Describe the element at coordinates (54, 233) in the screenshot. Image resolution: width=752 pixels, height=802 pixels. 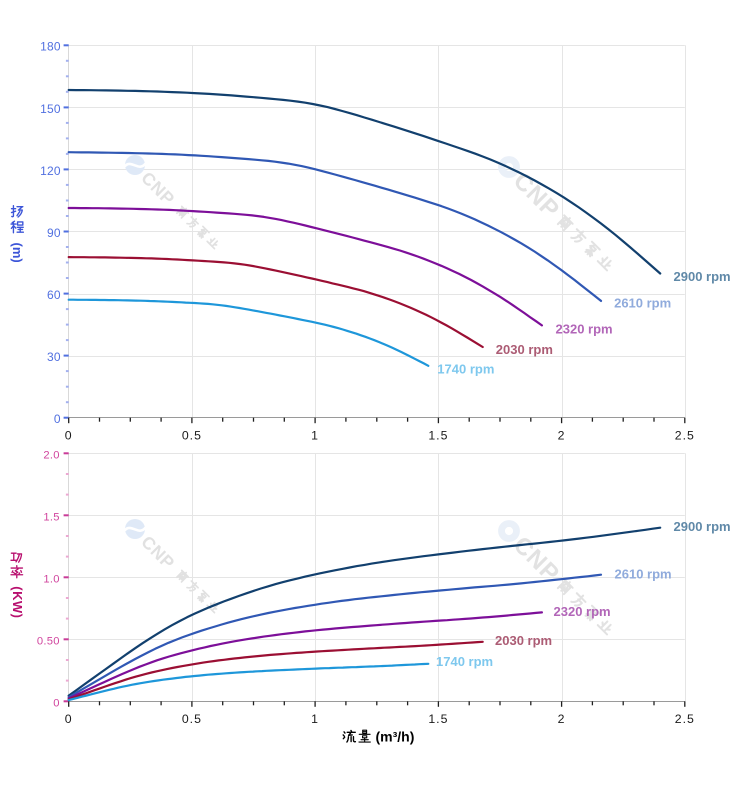
I see `svg-text: 90` at that location.